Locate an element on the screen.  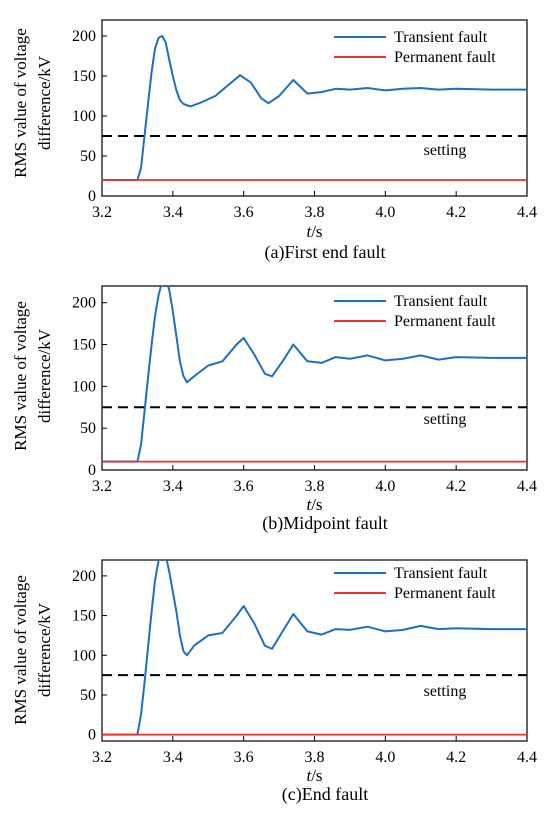
series-transient-line is located at coordinates (314, 108).